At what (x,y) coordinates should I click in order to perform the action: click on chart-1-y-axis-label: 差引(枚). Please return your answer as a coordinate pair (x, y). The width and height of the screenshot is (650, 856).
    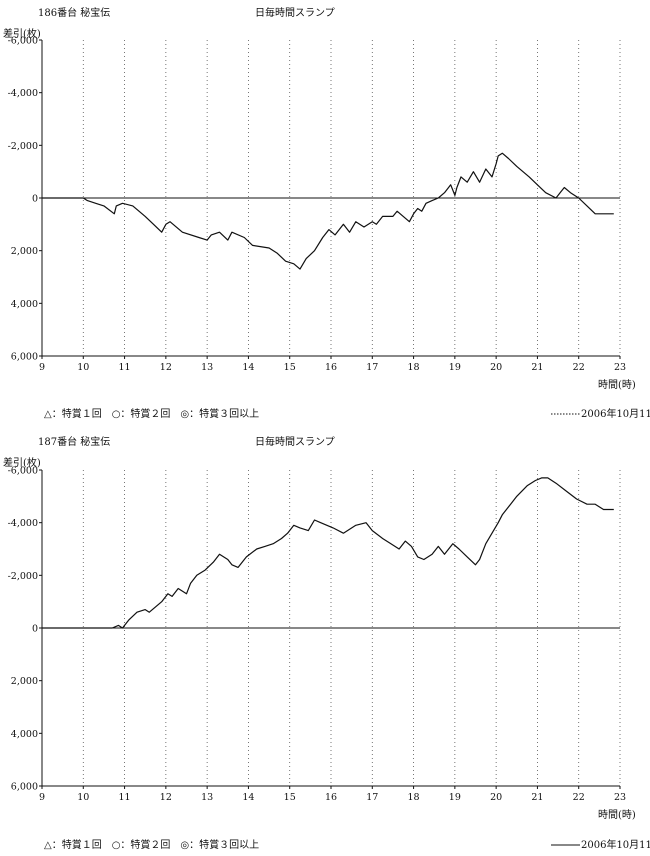
    Looking at the image, I should click on (22, 33).